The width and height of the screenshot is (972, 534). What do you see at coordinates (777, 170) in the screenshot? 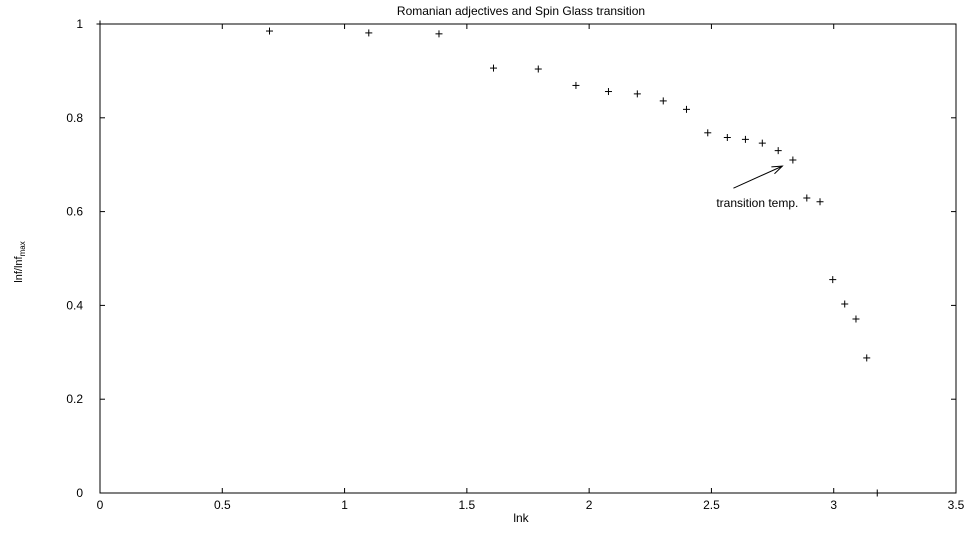
I see `annotation-arrowhead` at bounding box center [777, 170].